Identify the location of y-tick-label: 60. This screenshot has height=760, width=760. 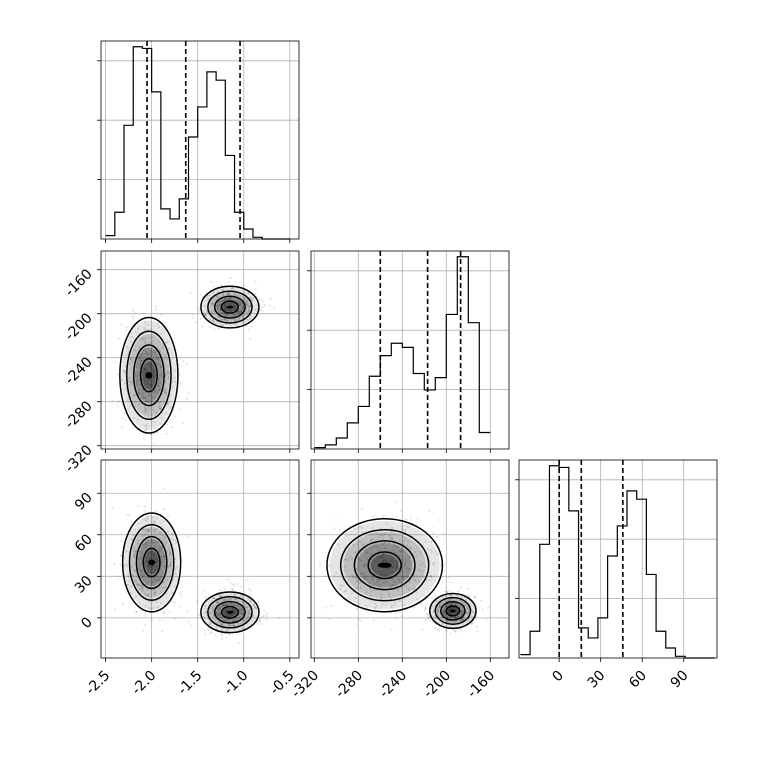
(84, 543).